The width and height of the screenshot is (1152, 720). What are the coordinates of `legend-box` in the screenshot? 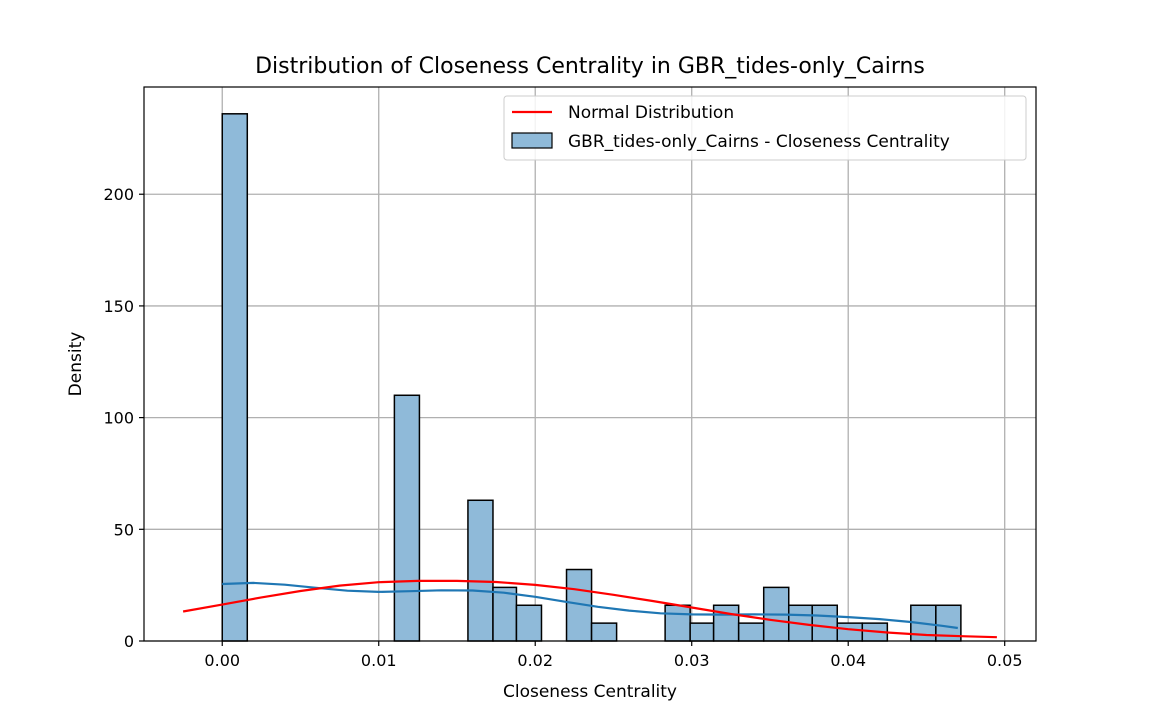 It's located at (765, 128).